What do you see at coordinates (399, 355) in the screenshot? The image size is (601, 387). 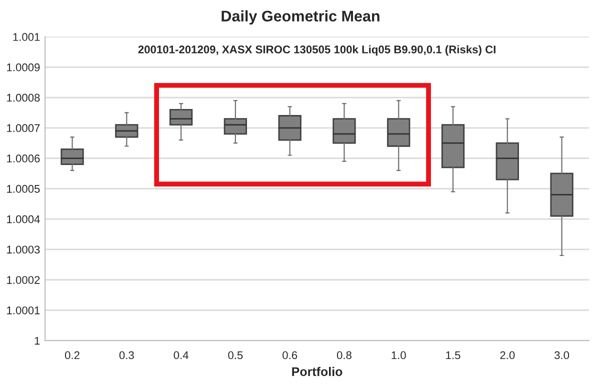 I see `x-tick-label: 1.0` at bounding box center [399, 355].